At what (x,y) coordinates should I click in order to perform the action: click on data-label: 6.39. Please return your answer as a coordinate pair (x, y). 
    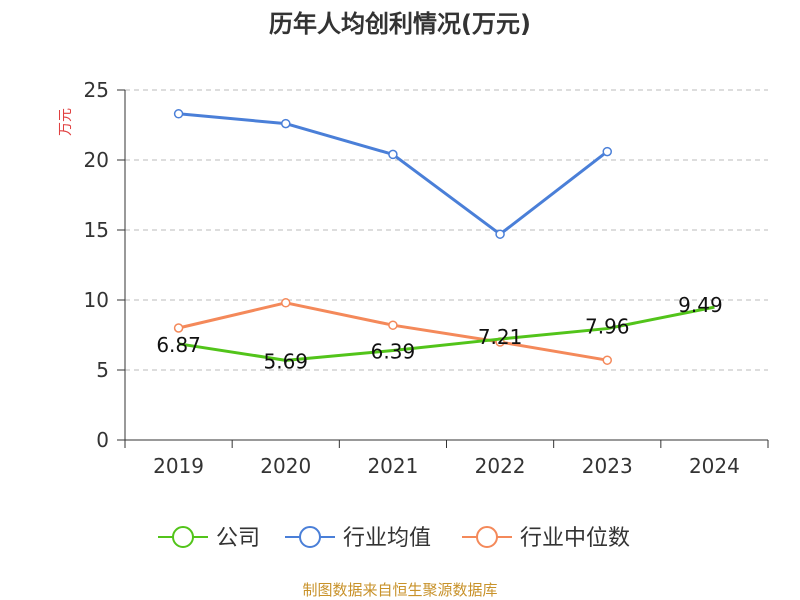
    Looking at the image, I should click on (393, 352).